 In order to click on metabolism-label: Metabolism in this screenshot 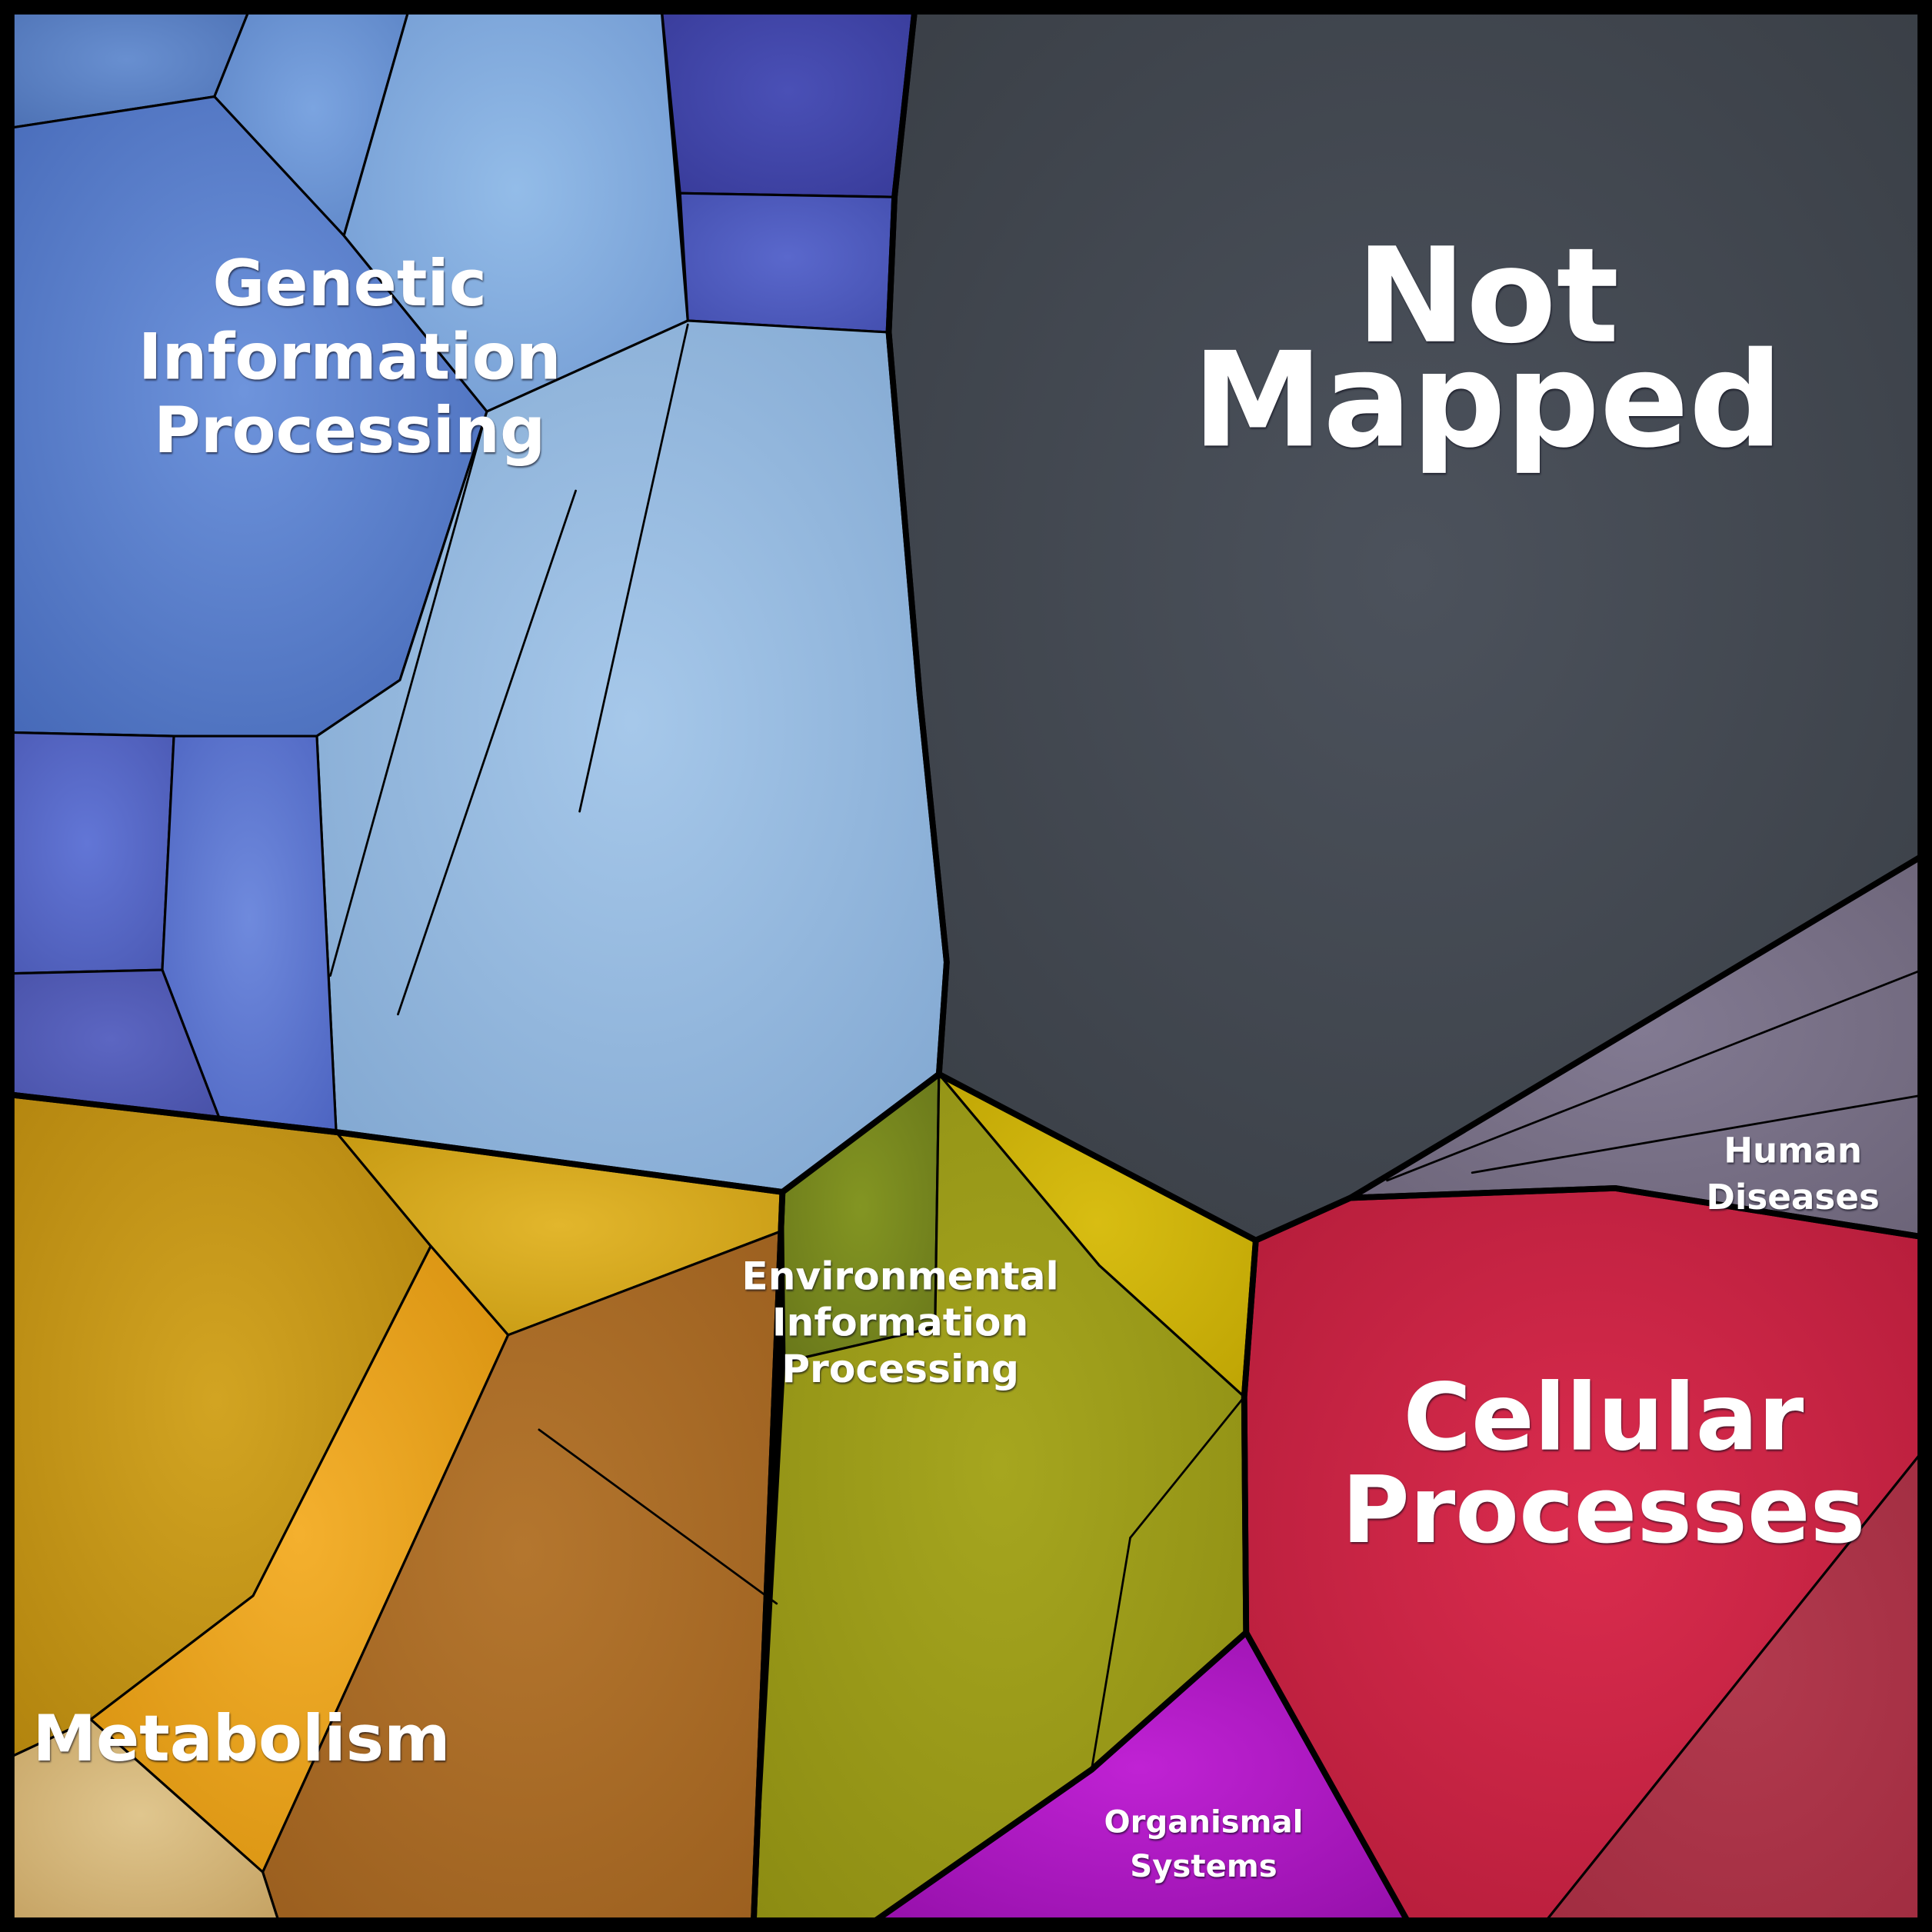, I will do `click(242, 1738)`.